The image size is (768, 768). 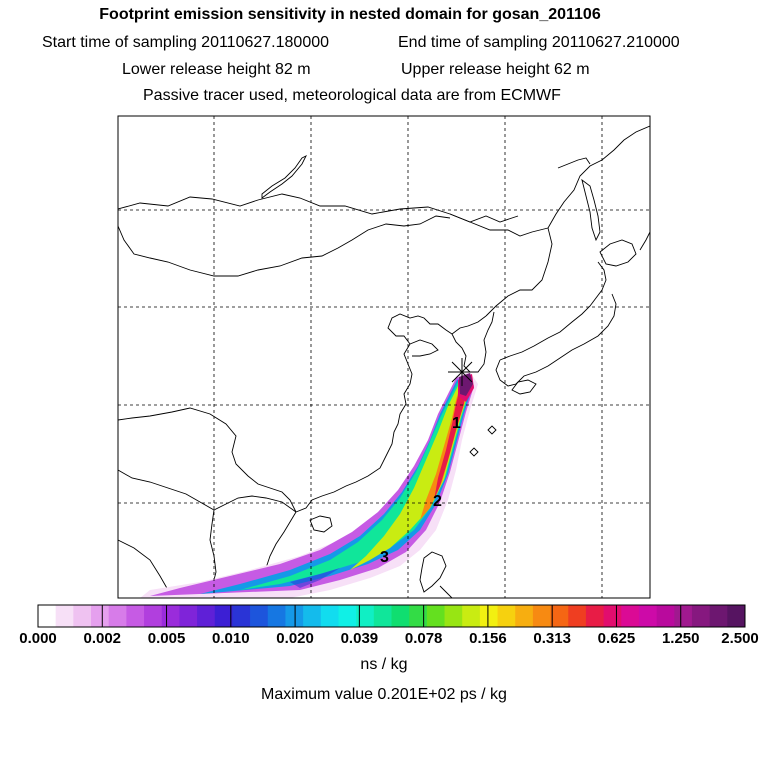 What do you see at coordinates (456, 423) in the screenshot?
I see `trajectory-marker-1: 1` at bounding box center [456, 423].